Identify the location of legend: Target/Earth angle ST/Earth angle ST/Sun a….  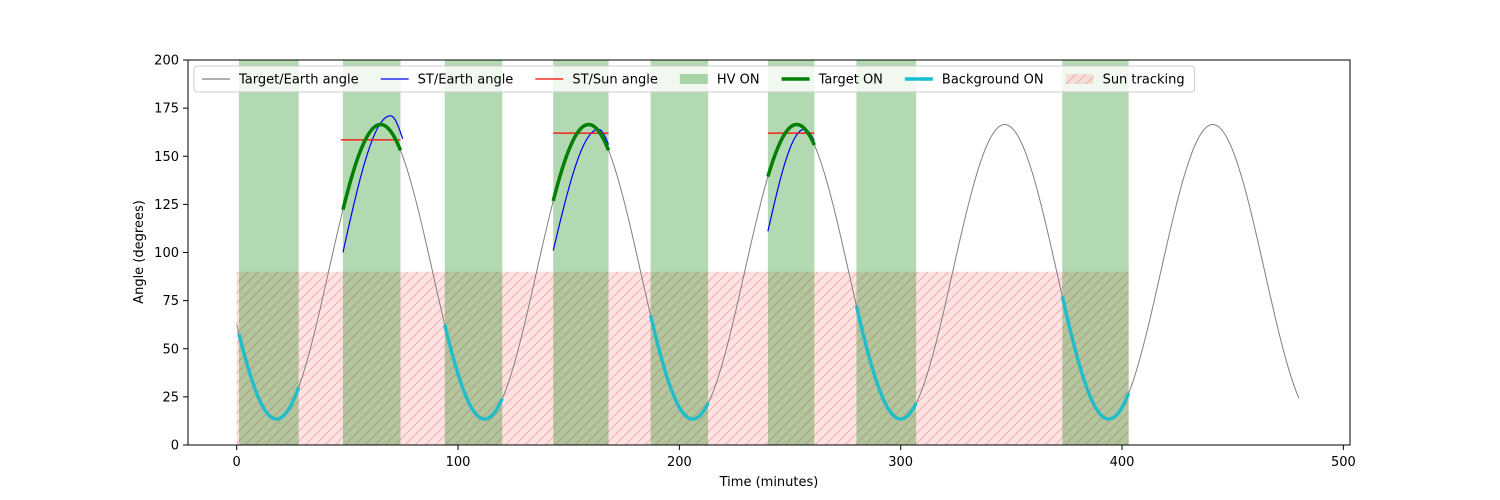
(694, 79).